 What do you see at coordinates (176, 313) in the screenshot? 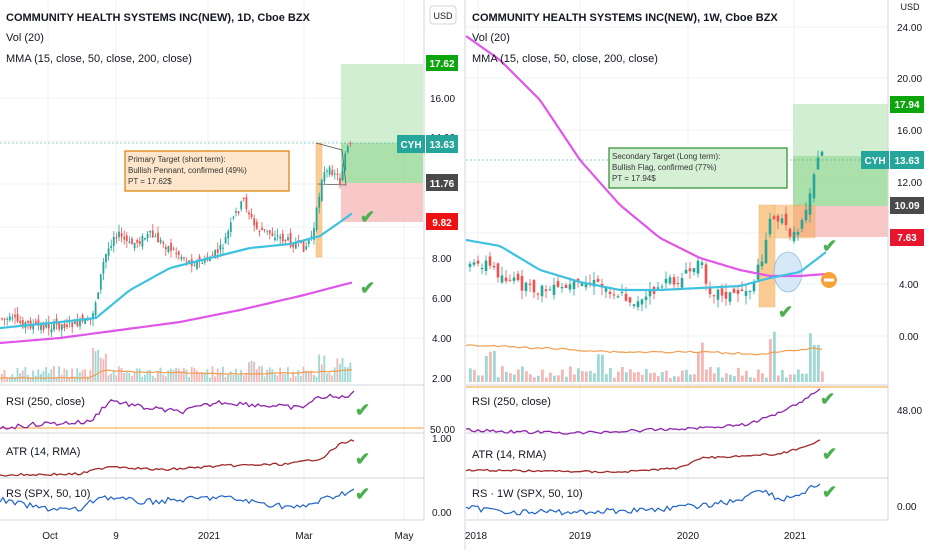
I see `left-ma-slow-line` at bounding box center [176, 313].